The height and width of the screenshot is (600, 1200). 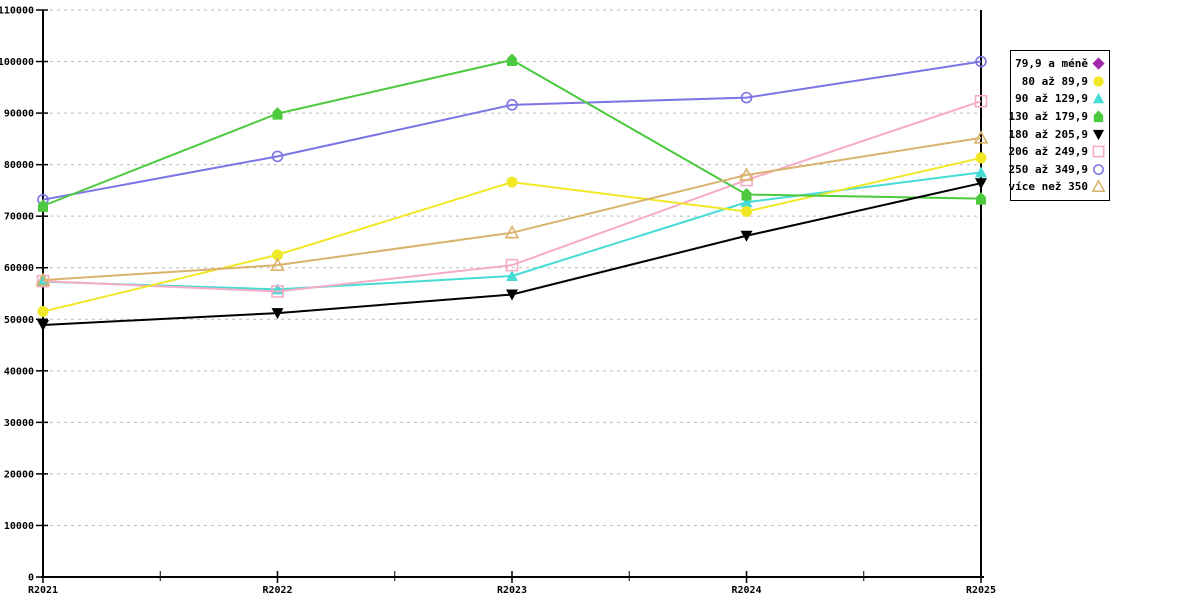 I want to click on legend-label: 250 až 349,9, so click(x=1048, y=169).